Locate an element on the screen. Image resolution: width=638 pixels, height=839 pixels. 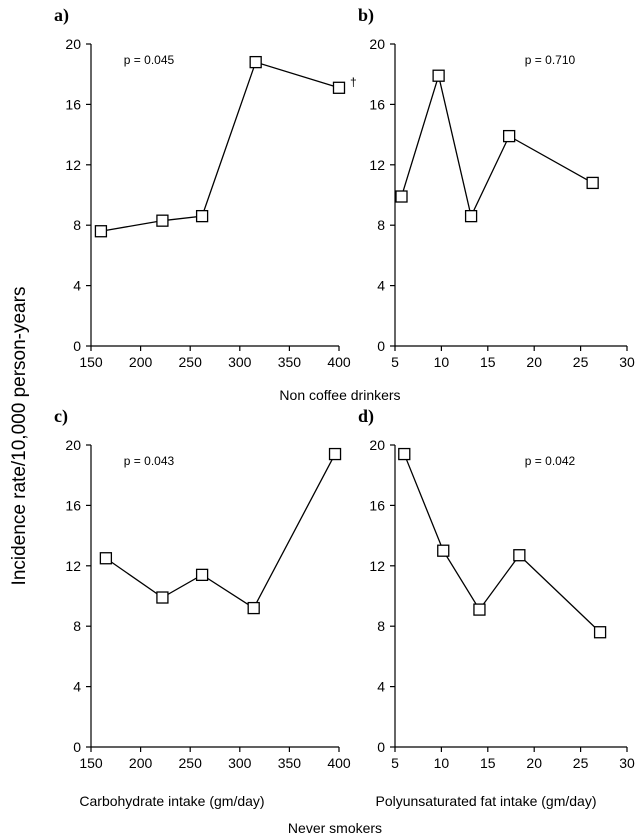
y-axis-title: Incidence rate/10,000 person-years is located at coordinates (19, 436).